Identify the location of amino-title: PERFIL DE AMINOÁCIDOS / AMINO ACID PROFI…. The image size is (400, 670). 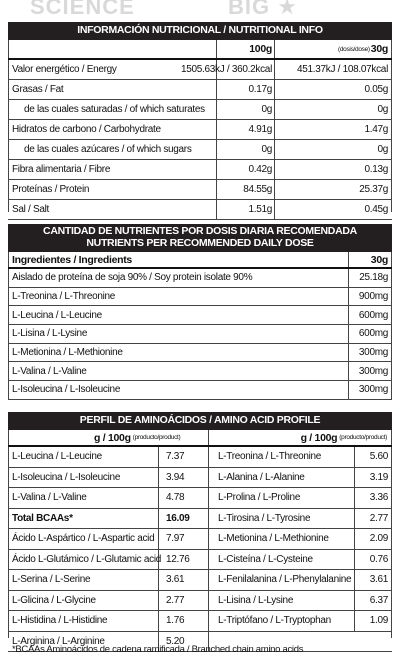
(200, 420).